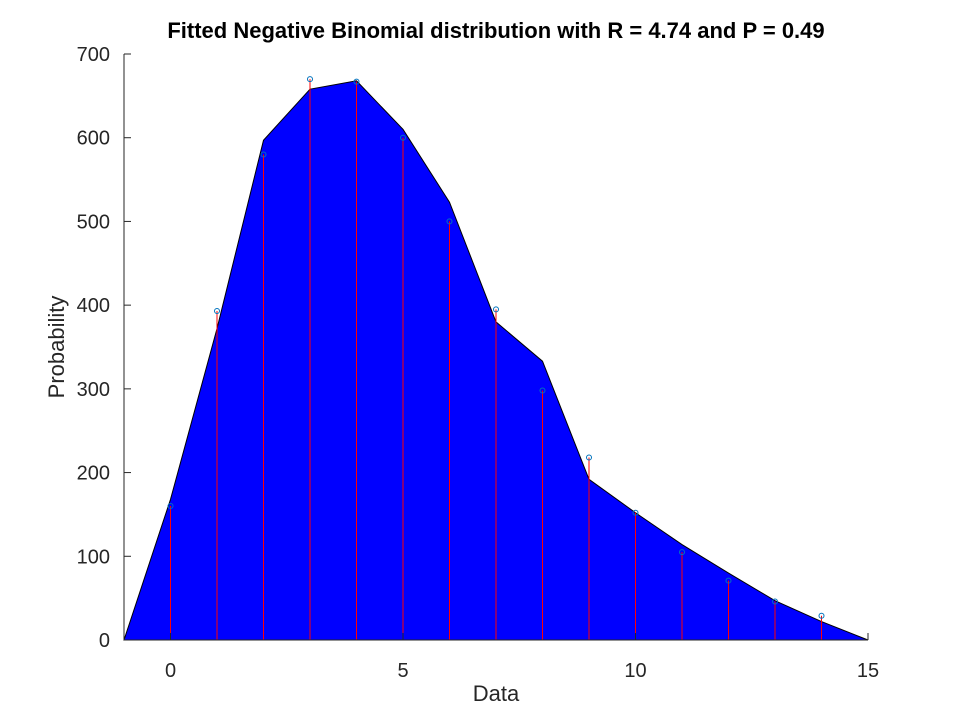 This screenshot has width=960, height=720. Describe the element at coordinates (496, 693) in the screenshot. I see `x-axis-label: Data` at that location.